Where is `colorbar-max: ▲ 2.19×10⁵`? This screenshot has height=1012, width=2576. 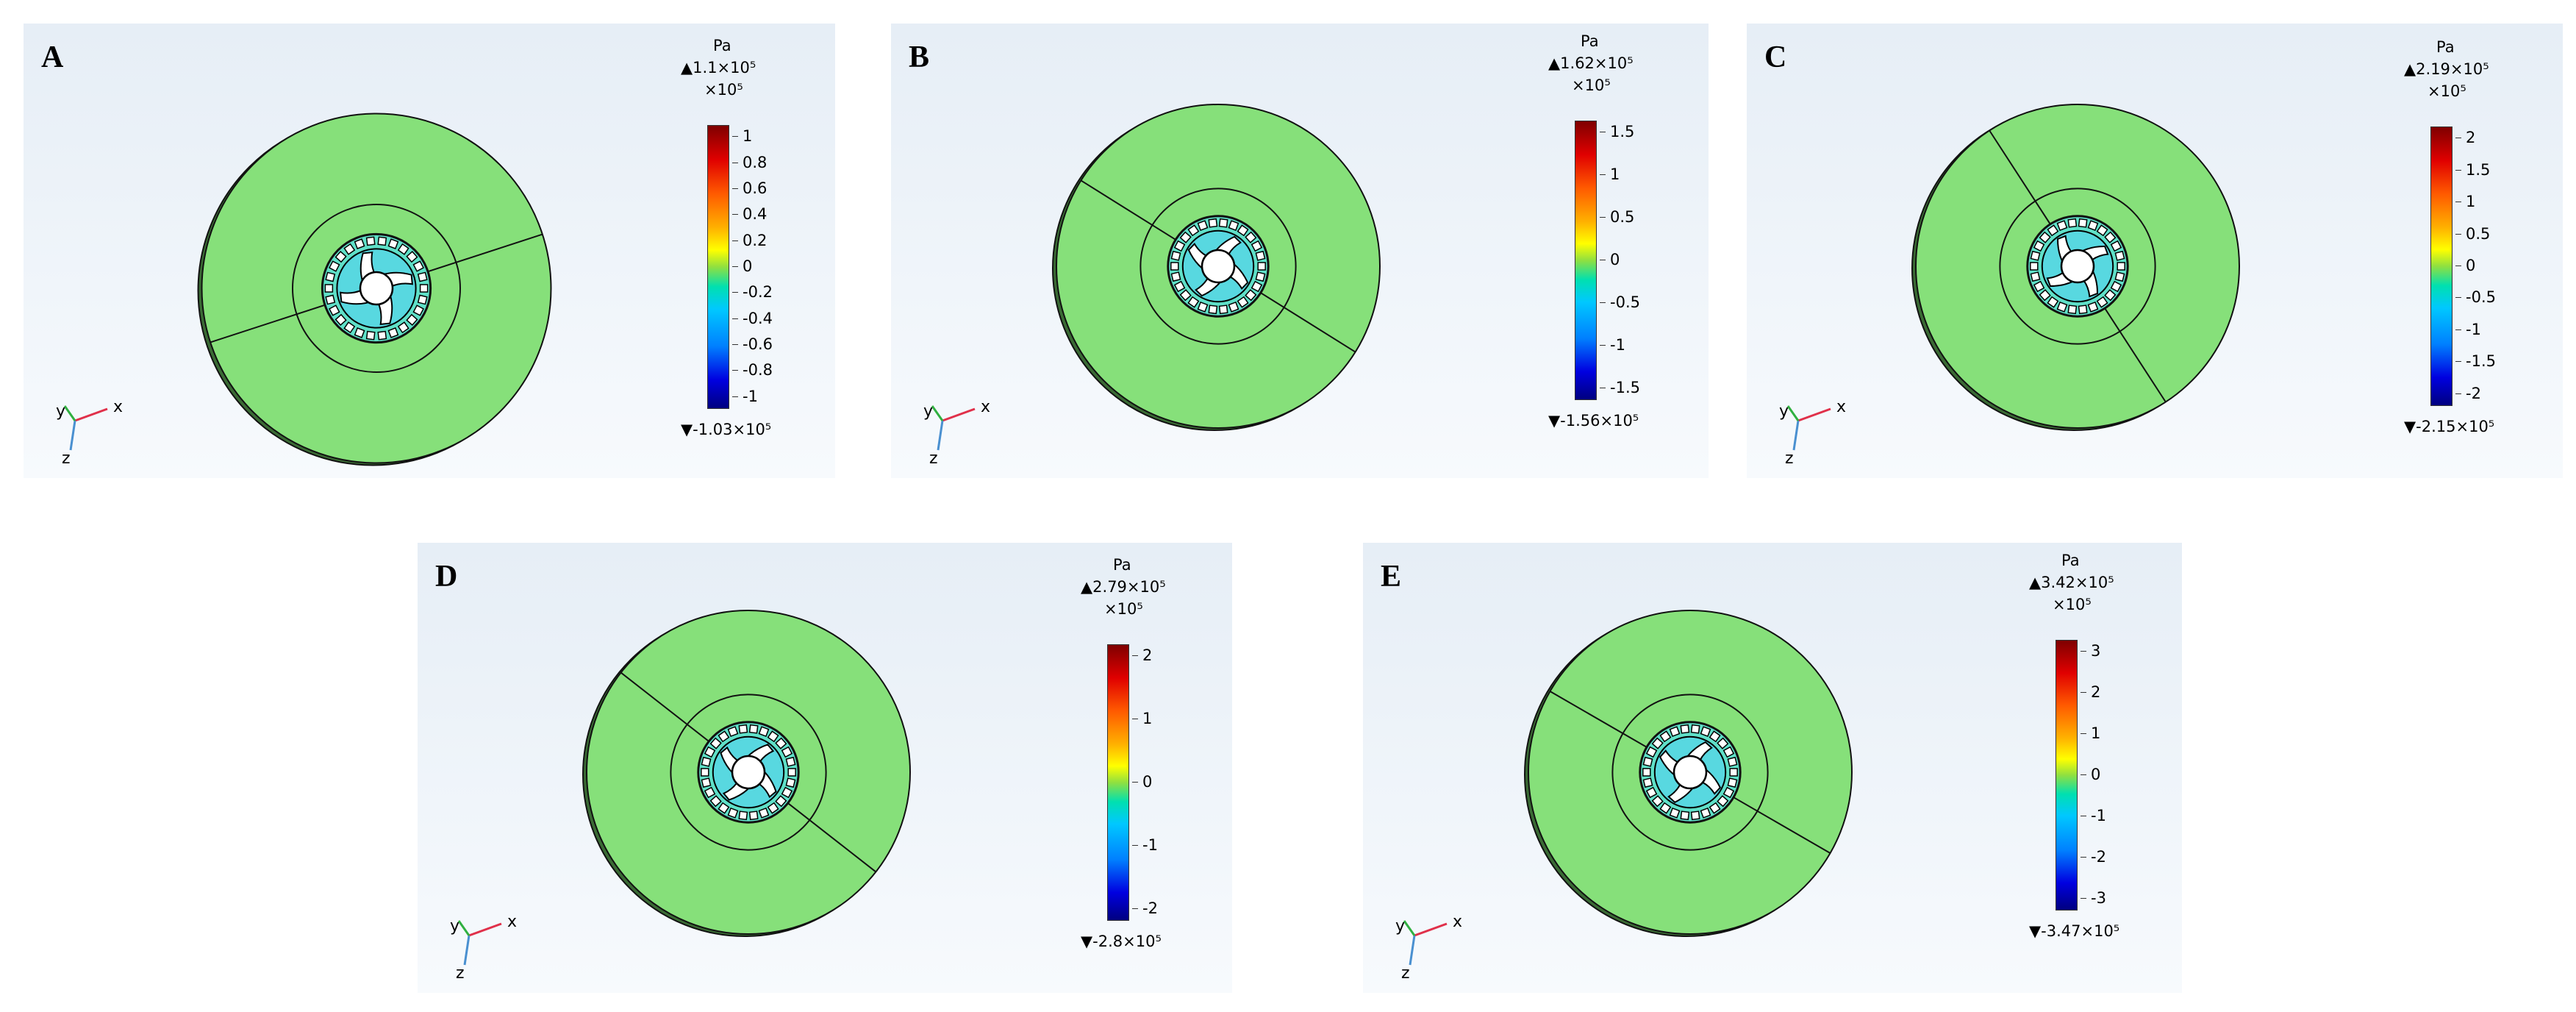
colorbar-max: ▲ 2.19×10⁵ is located at coordinates (2446, 69).